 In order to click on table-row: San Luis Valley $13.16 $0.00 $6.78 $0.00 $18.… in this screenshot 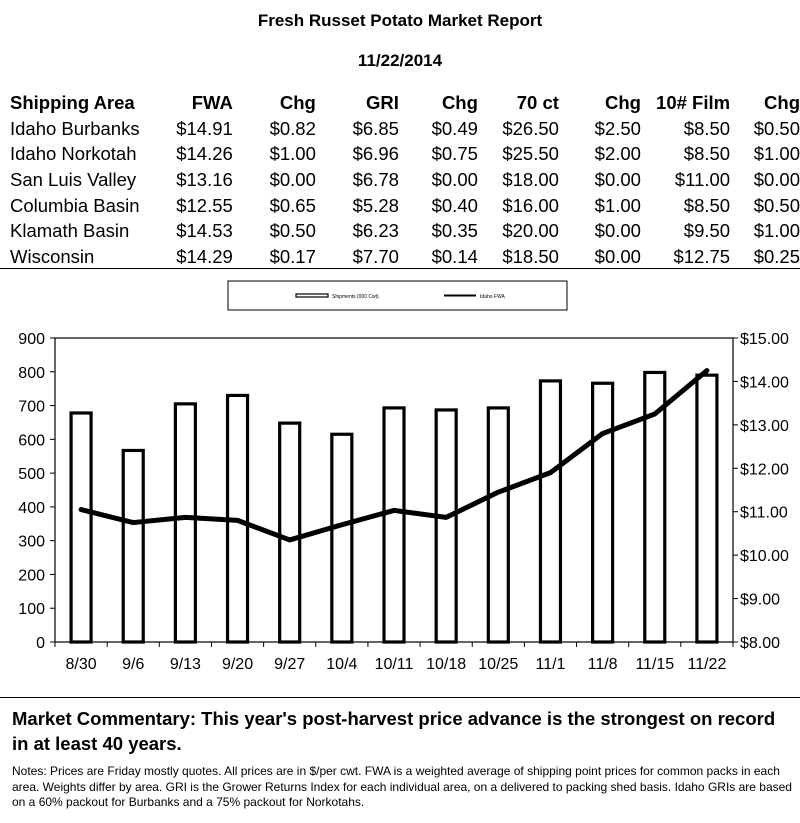, I will do `click(405, 180)`.